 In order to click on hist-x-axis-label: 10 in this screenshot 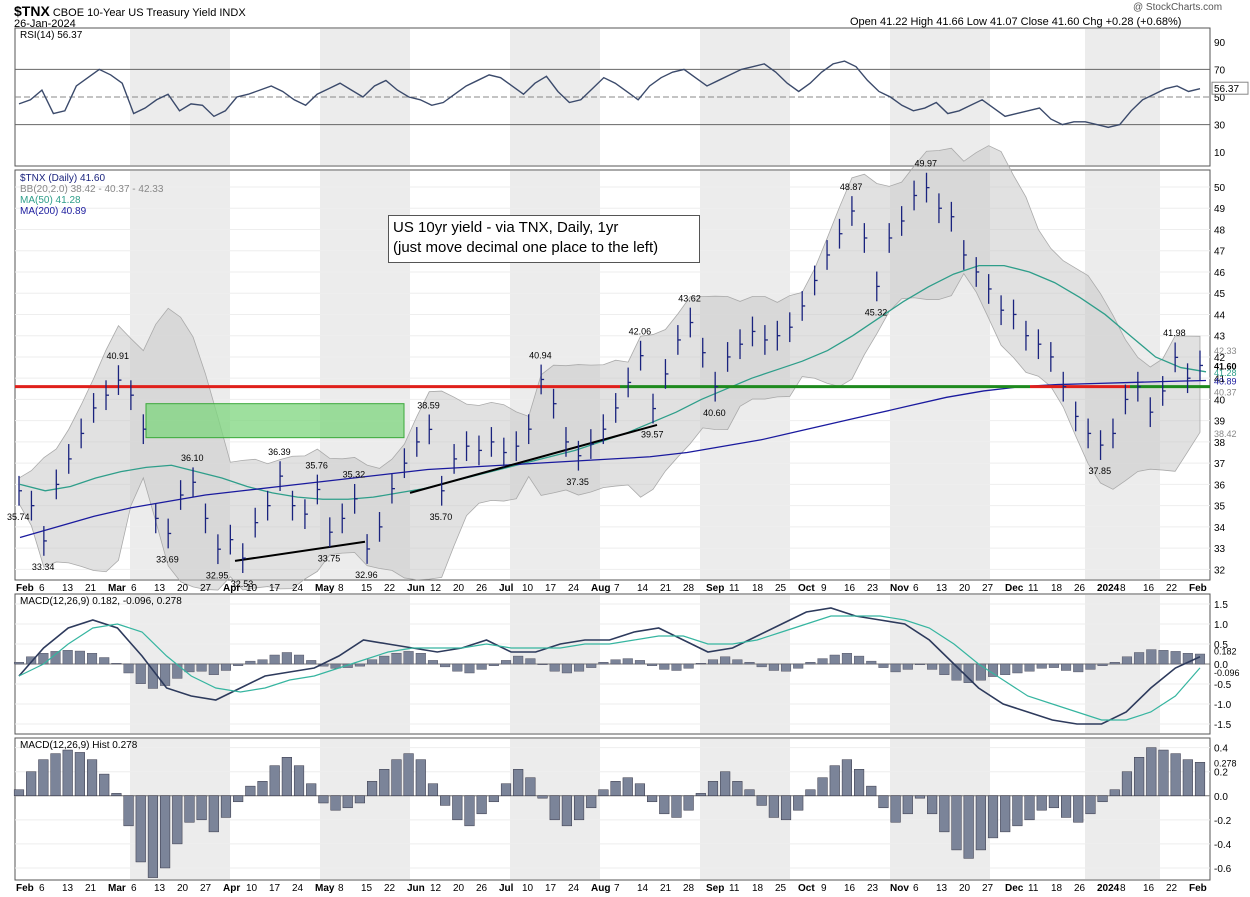, I will do `click(252, 888)`.